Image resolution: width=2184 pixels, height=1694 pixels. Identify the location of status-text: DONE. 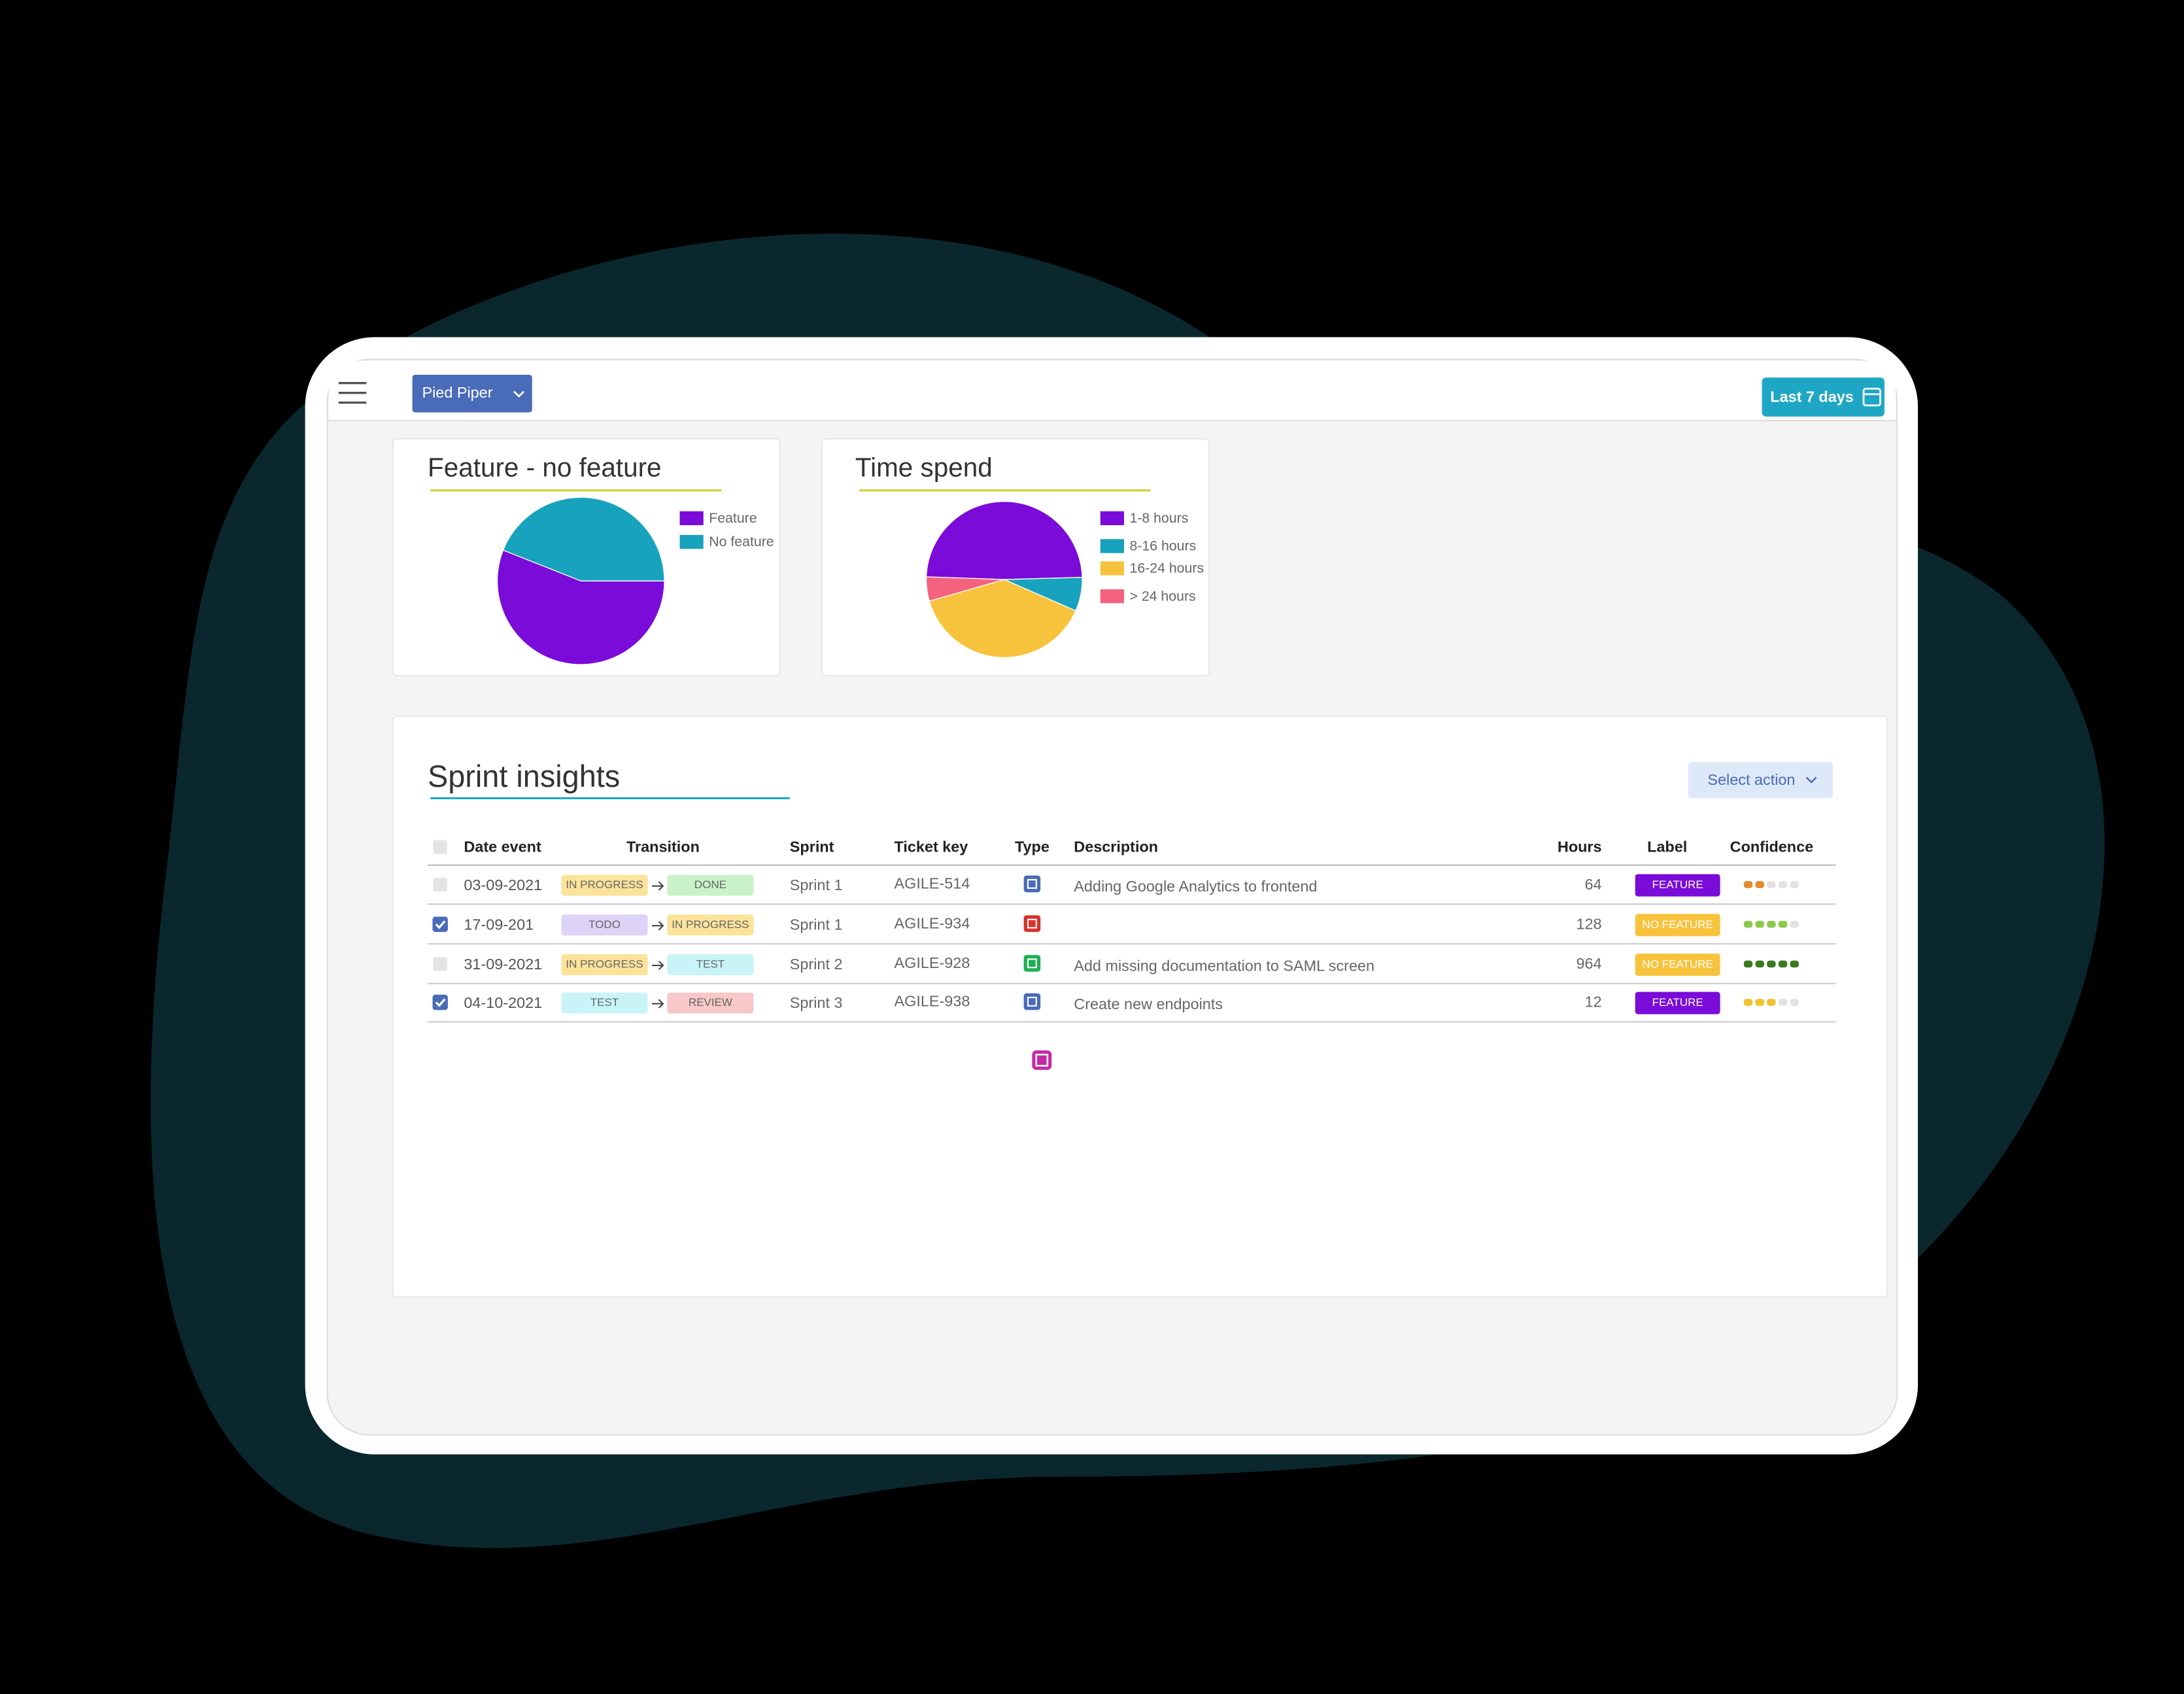
(710, 884).